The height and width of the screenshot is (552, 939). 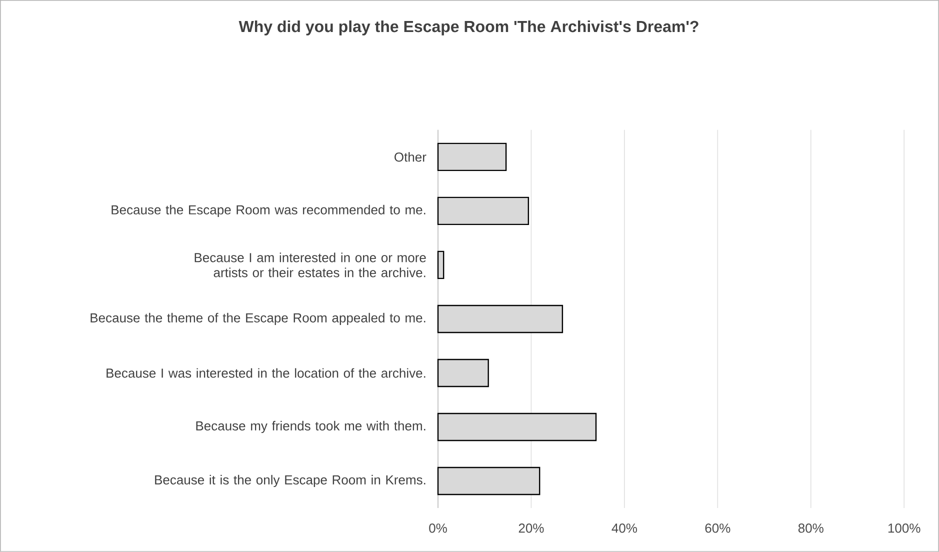 I want to click on y-tick-label: Because I was interested in the location of the archive., so click(x=266, y=373).